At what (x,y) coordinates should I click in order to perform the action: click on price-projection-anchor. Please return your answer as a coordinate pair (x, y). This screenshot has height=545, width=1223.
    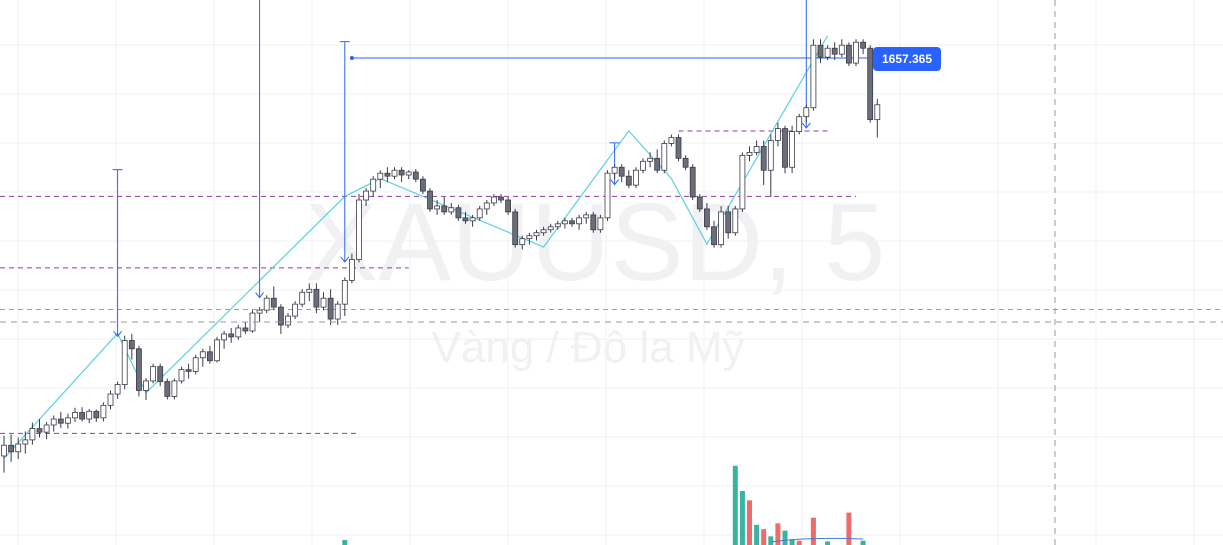
    Looking at the image, I should click on (351, 58).